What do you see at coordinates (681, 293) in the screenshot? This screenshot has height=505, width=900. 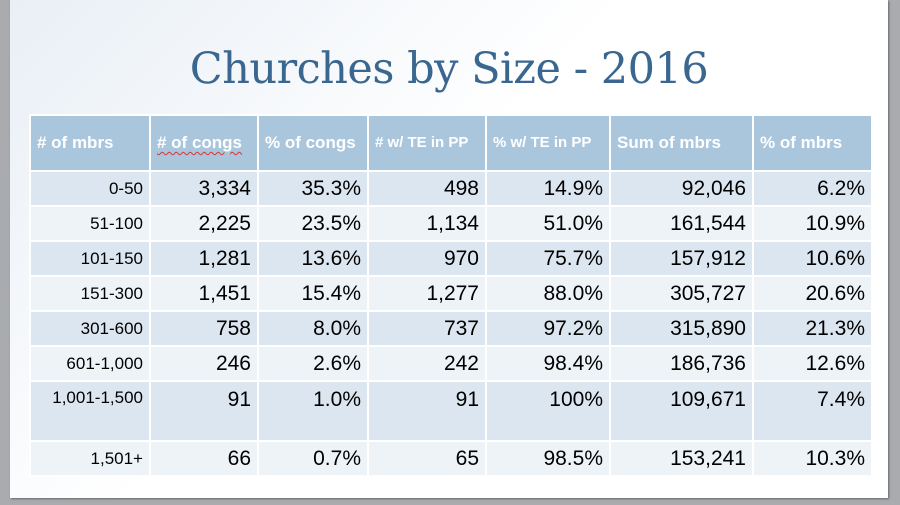 I see `table-cell: 305,727` at bounding box center [681, 293].